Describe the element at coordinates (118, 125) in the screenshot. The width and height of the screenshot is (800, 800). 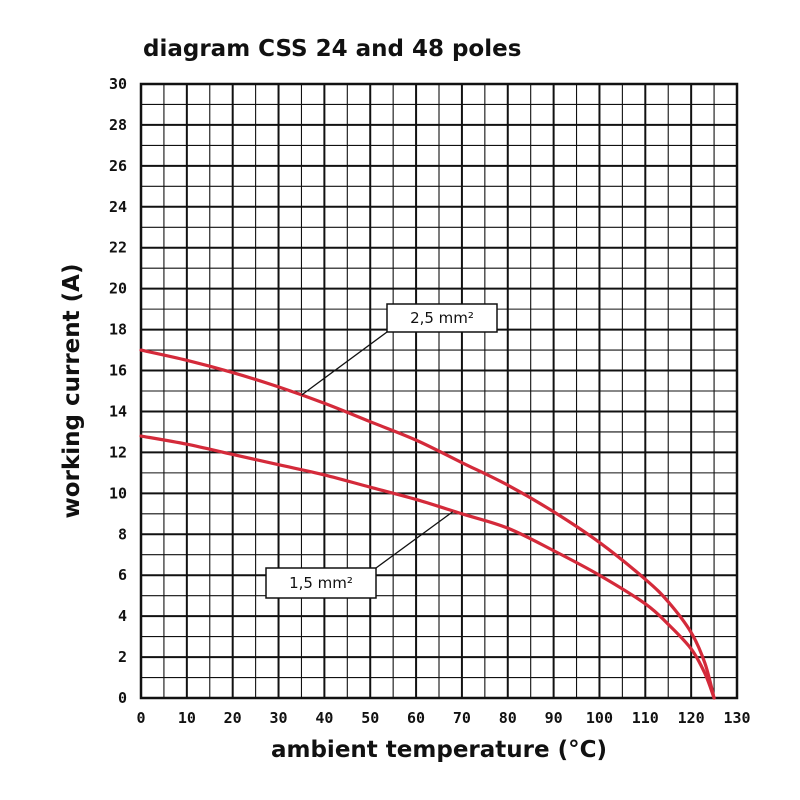
I see `y-tick-label: 28` at that location.